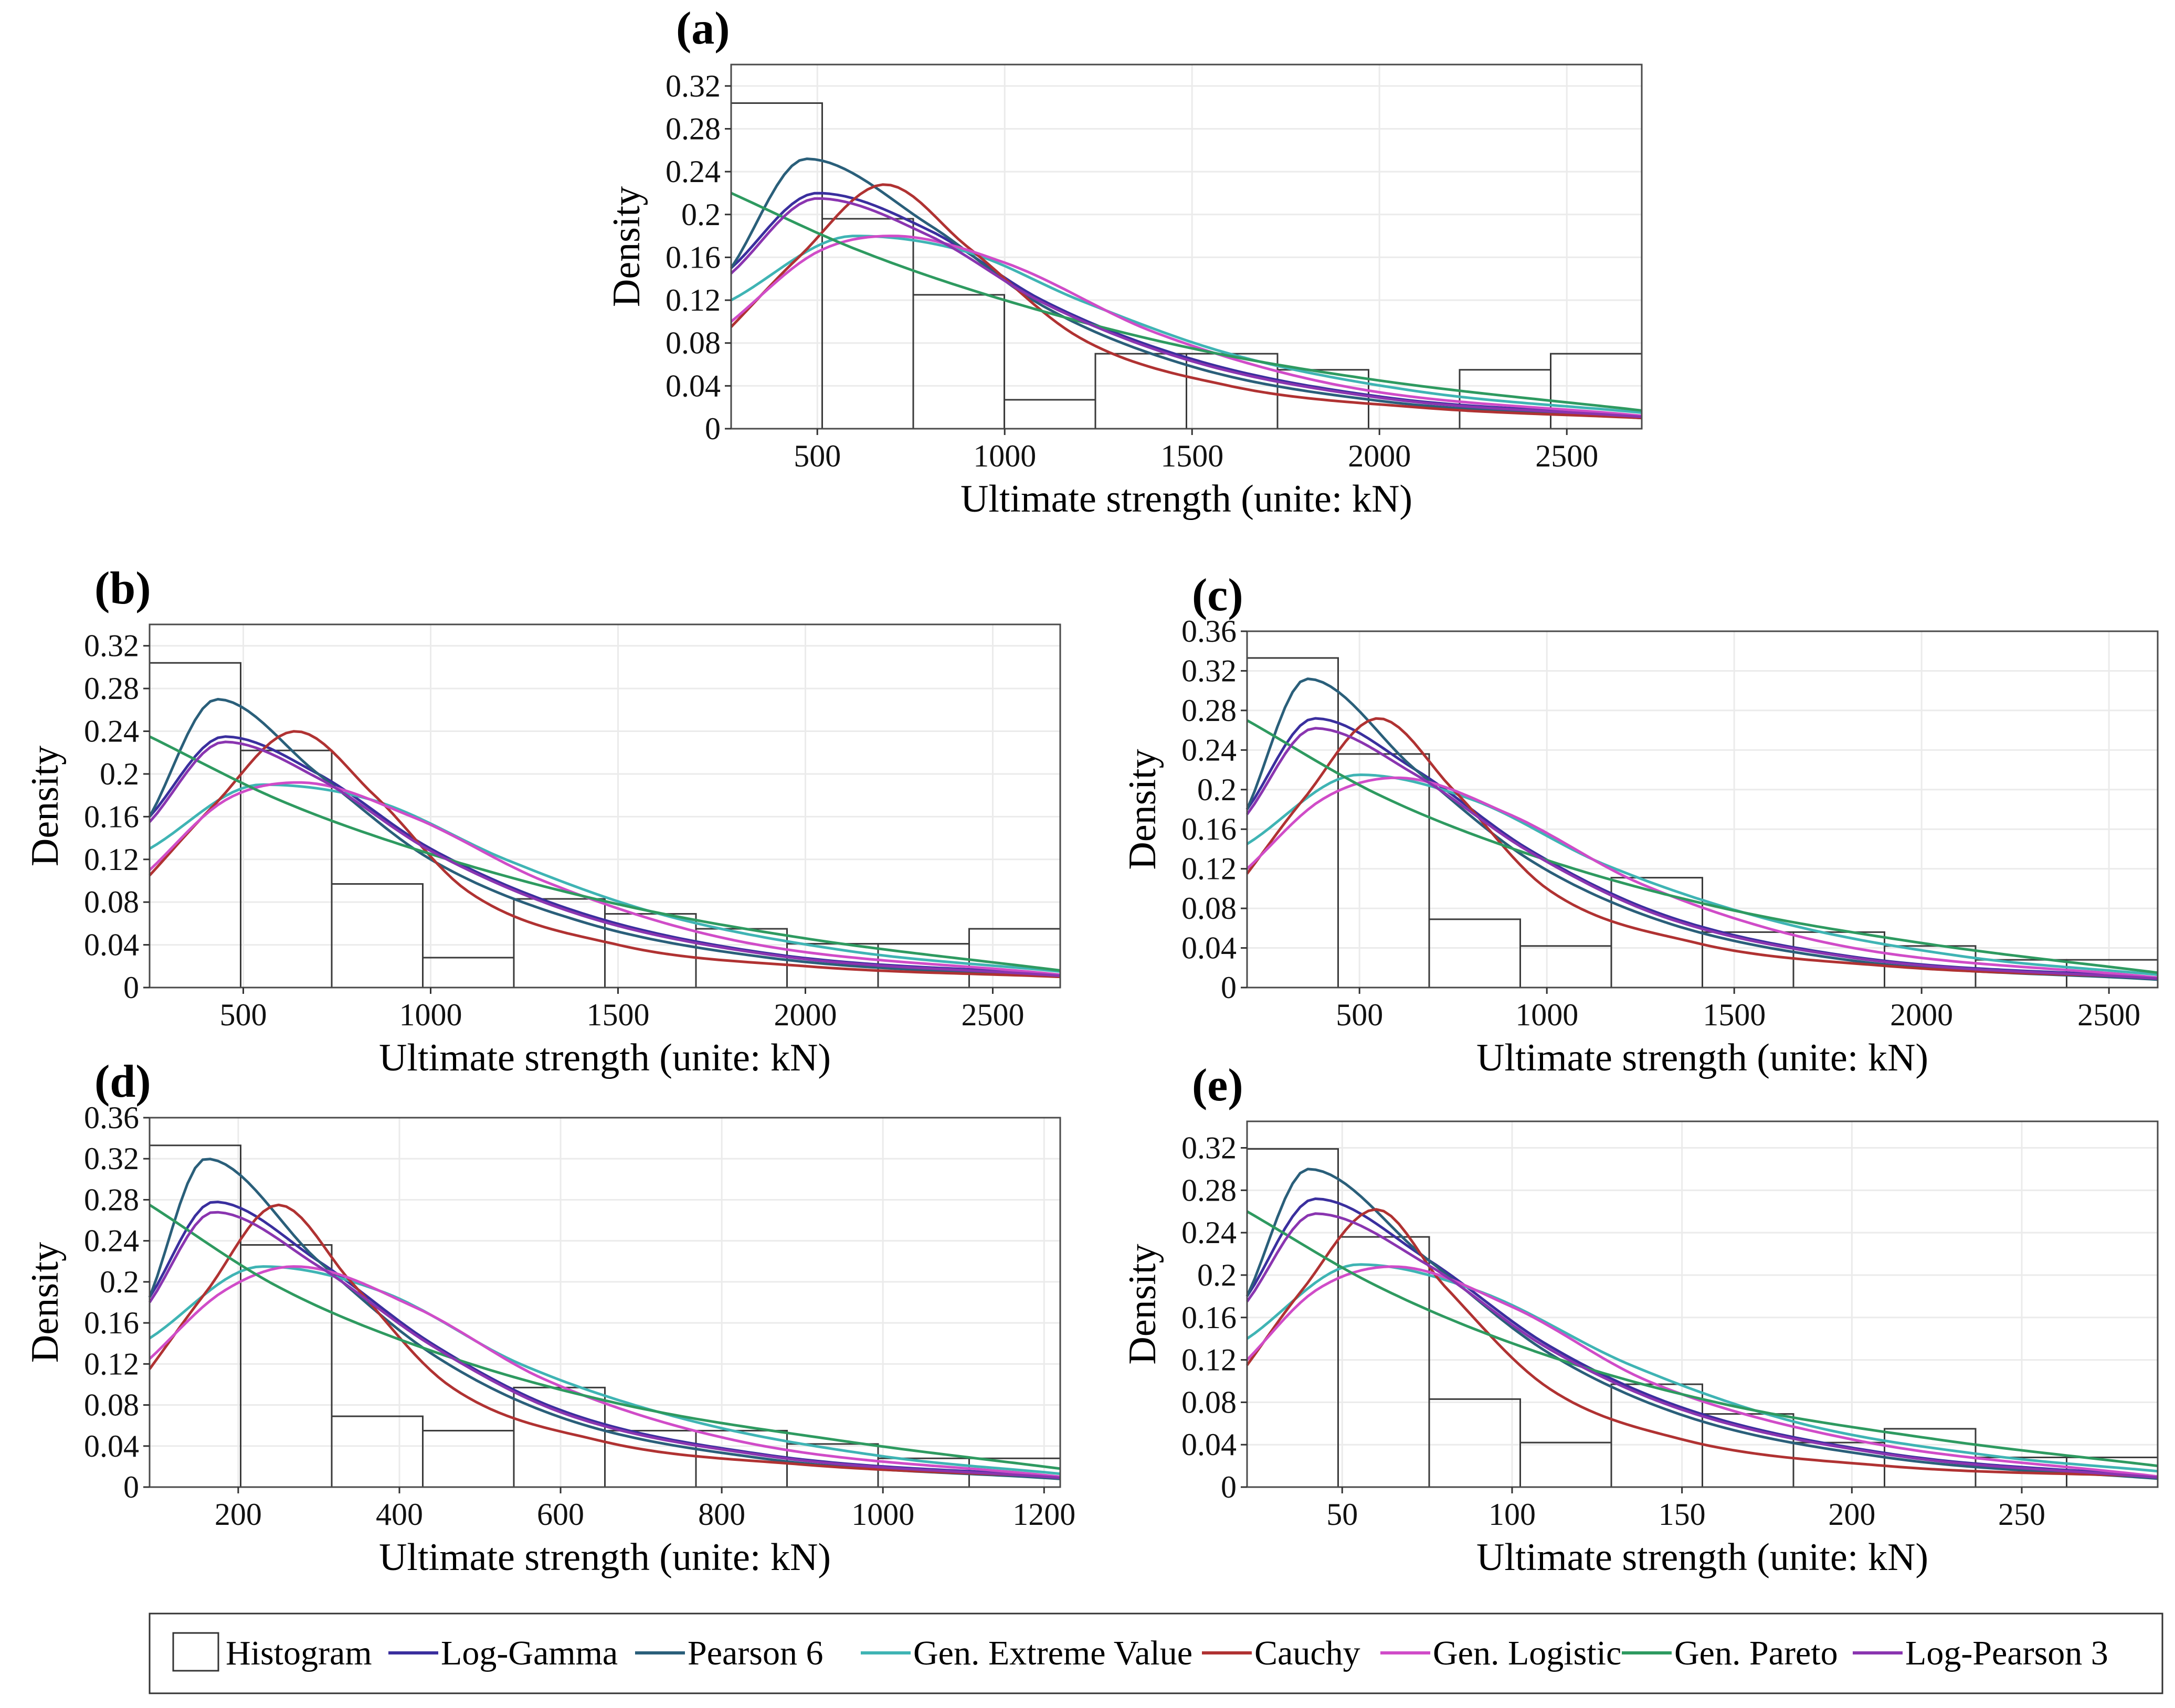 Image resolution: width=2175 pixels, height=1708 pixels. What do you see at coordinates (1217, 596) in the screenshot?
I see `panel-label: (c)` at bounding box center [1217, 596].